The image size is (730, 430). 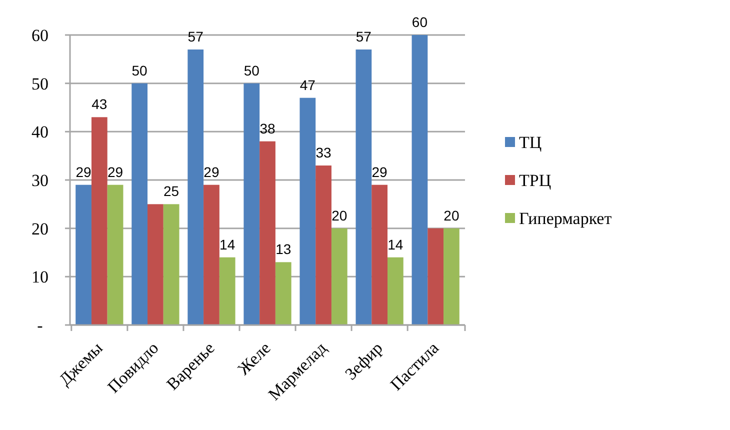 I want to click on data-label: 25, so click(x=172, y=191).